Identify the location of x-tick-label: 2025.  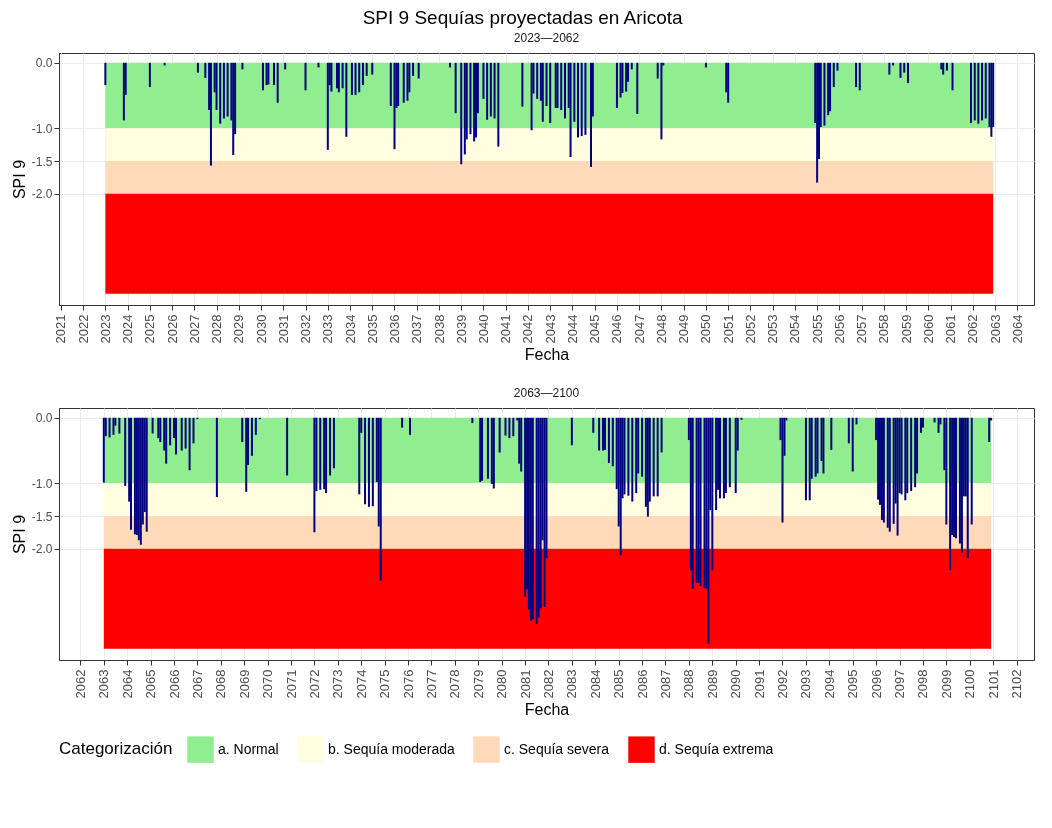
(150, 329).